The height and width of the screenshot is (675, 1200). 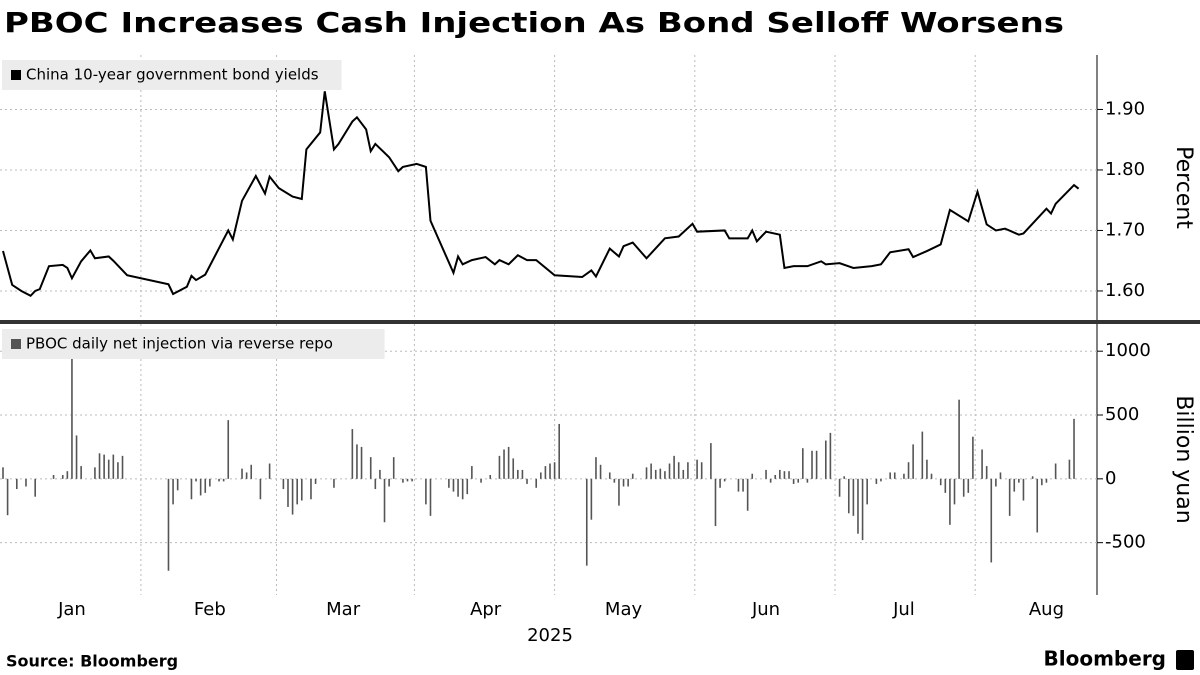 I want to click on x-tick-label: Mar, so click(x=343, y=609).